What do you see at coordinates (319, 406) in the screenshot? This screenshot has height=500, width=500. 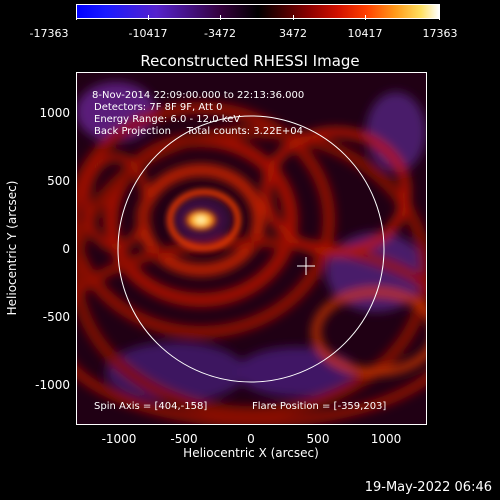 I see `flare-position-text: Flare Position = [-359,203]` at bounding box center [319, 406].